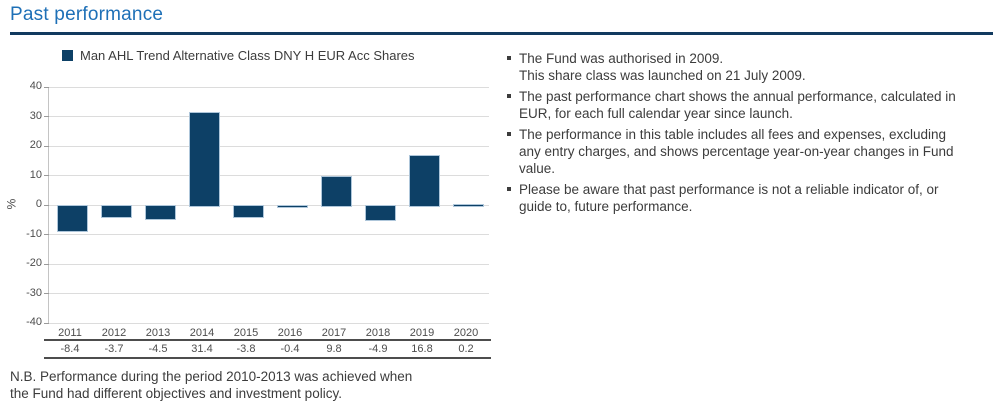 This screenshot has width=1000, height=406. I want to click on year-label: 2019, so click(422, 333).